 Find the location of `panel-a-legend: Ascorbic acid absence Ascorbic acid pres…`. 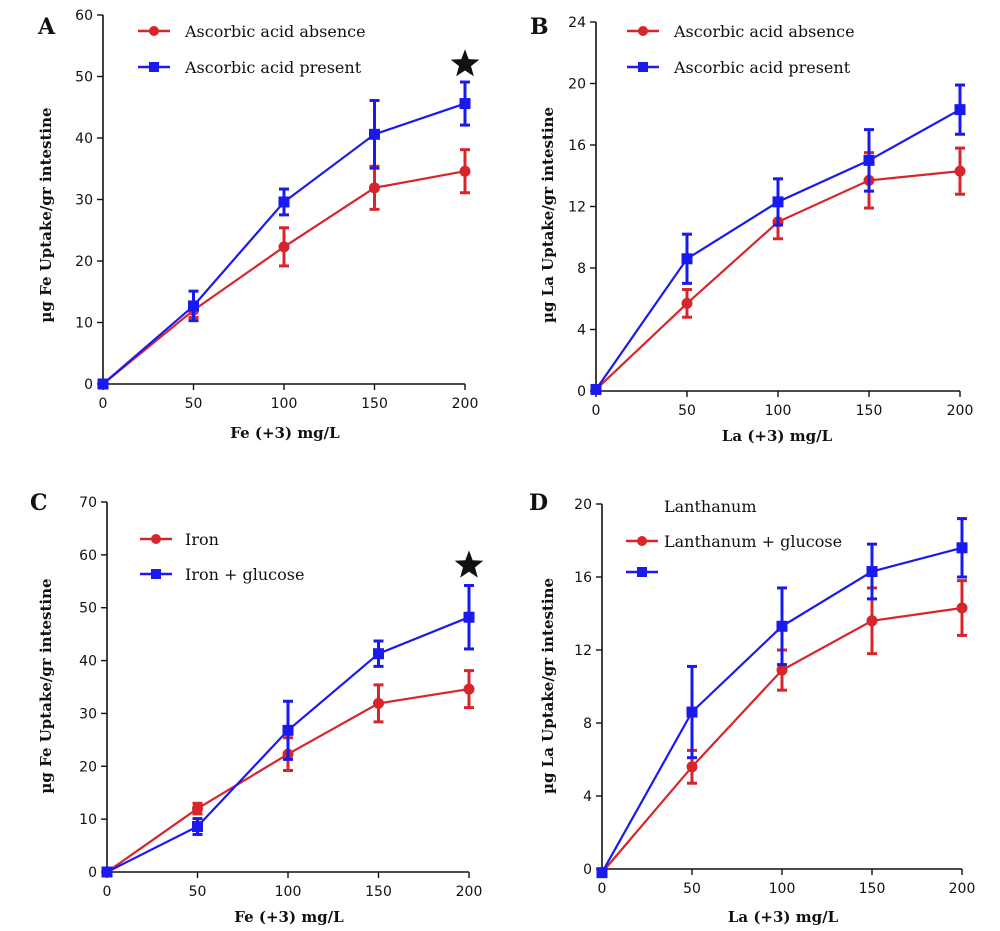

panel-a-legend: Ascorbic acid absence Ascorbic acid pres… is located at coordinates (252, 49).